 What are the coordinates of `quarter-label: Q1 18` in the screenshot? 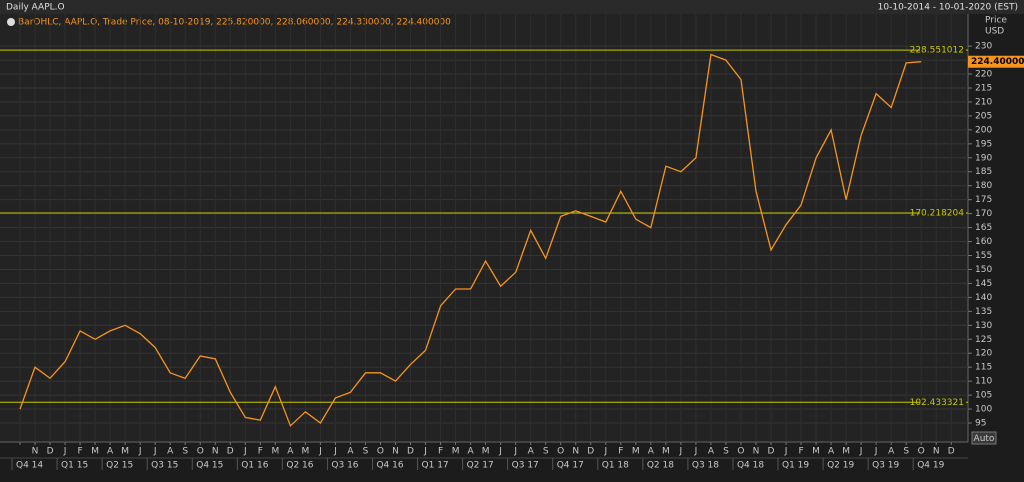 It's located at (615, 466).